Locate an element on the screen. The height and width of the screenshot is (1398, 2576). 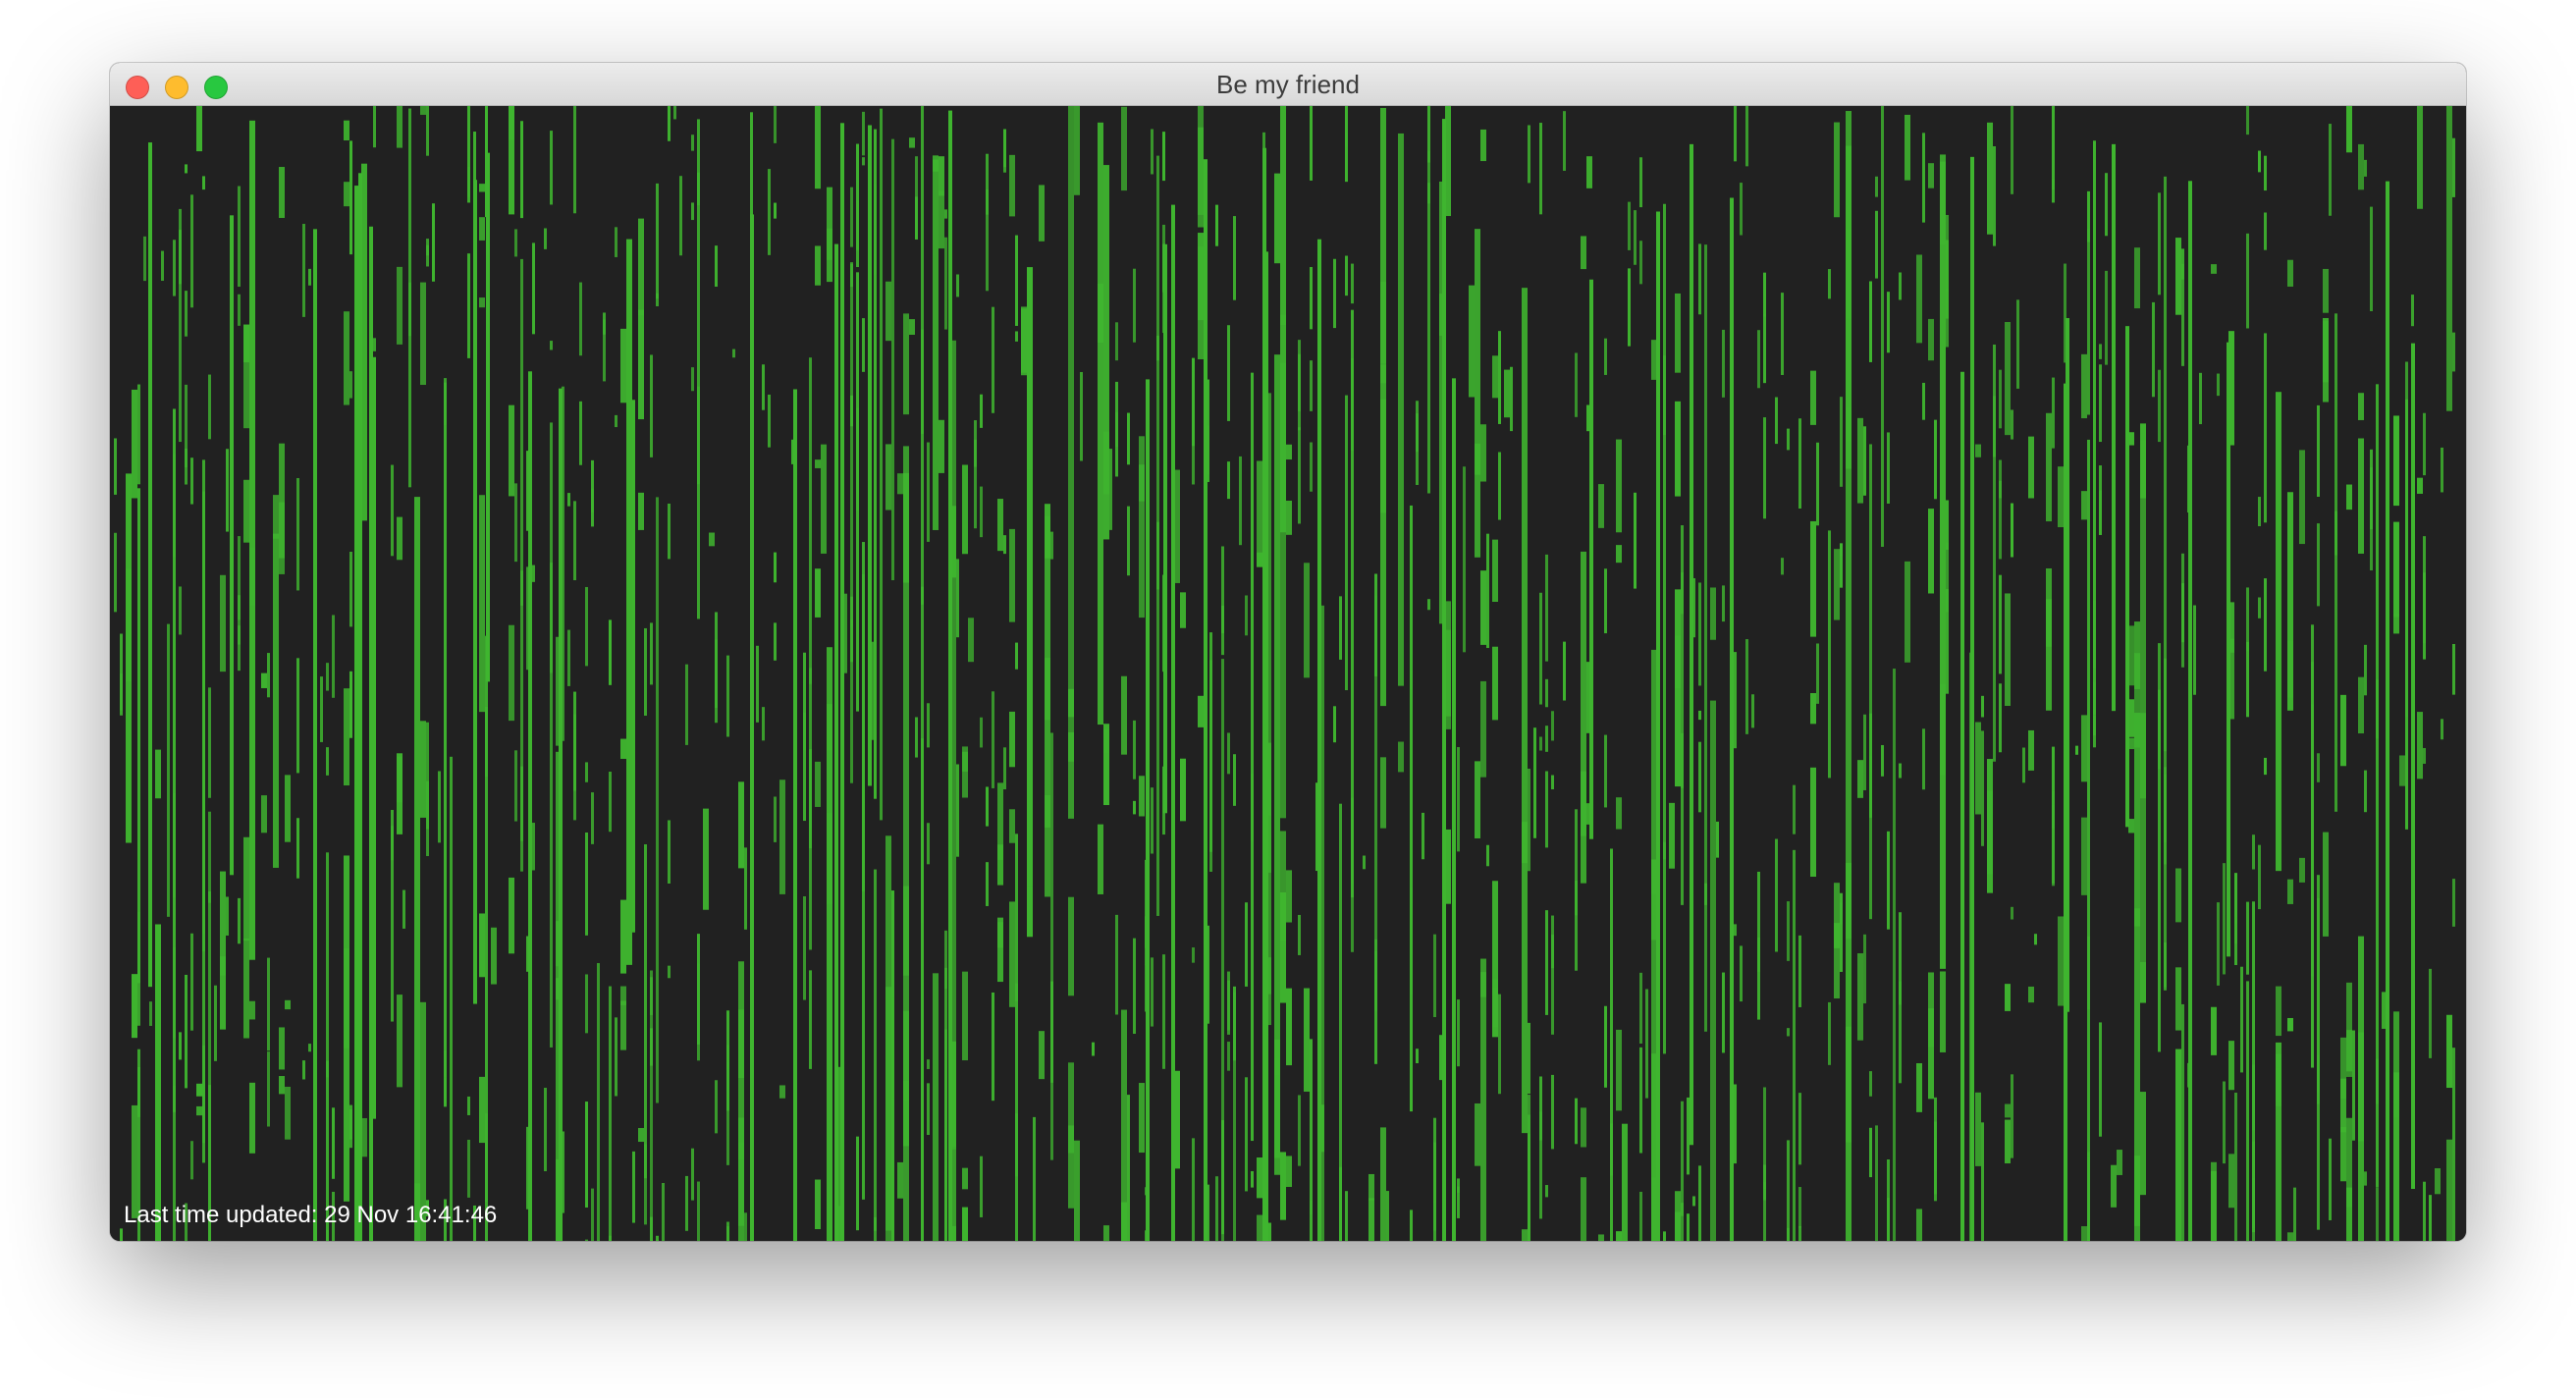
last-updated-status: Last time updated: 29 Nov 16:41:46 is located at coordinates (310, 1215).